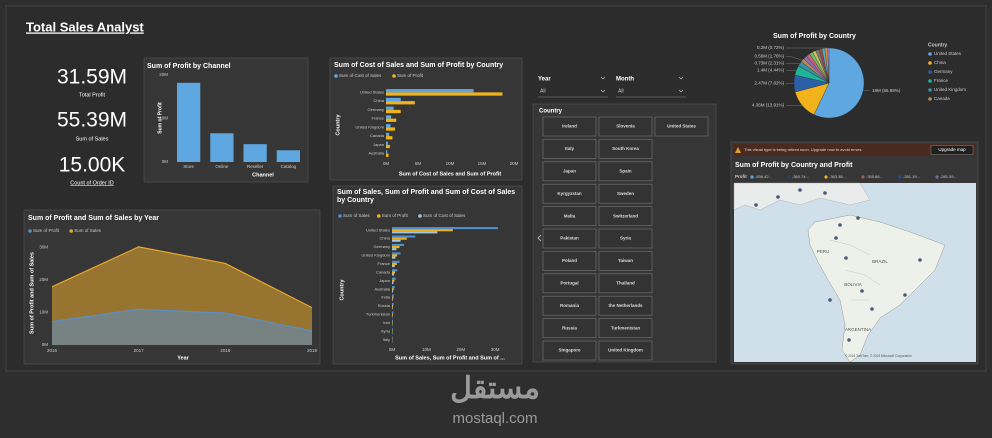 This screenshot has height=438, width=992. What do you see at coordinates (621, 91) in the screenshot?
I see `slicer-value: All` at bounding box center [621, 91].